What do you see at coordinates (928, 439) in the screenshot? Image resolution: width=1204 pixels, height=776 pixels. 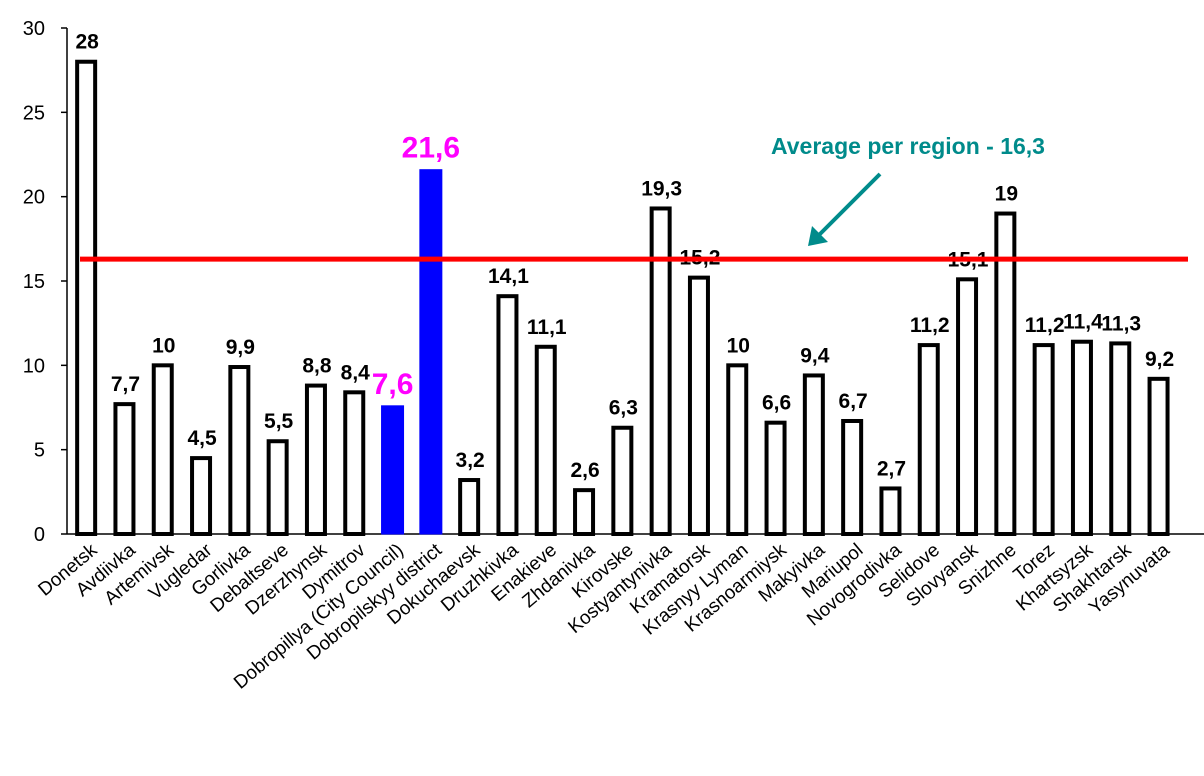 I see `bar-selidove` at bounding box center [928, 439].